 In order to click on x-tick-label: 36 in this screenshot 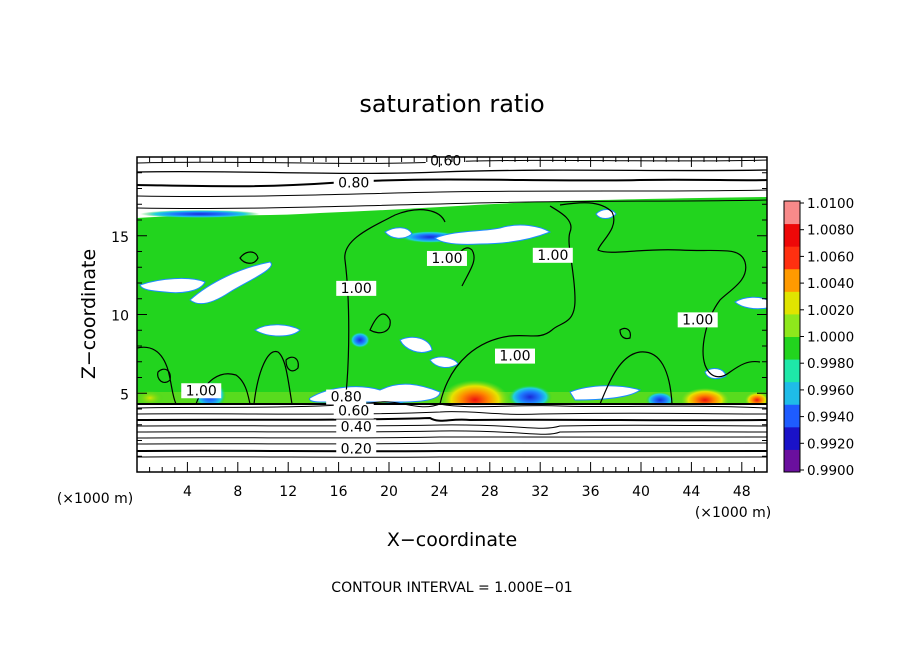, I will do `click(591, 492)`.